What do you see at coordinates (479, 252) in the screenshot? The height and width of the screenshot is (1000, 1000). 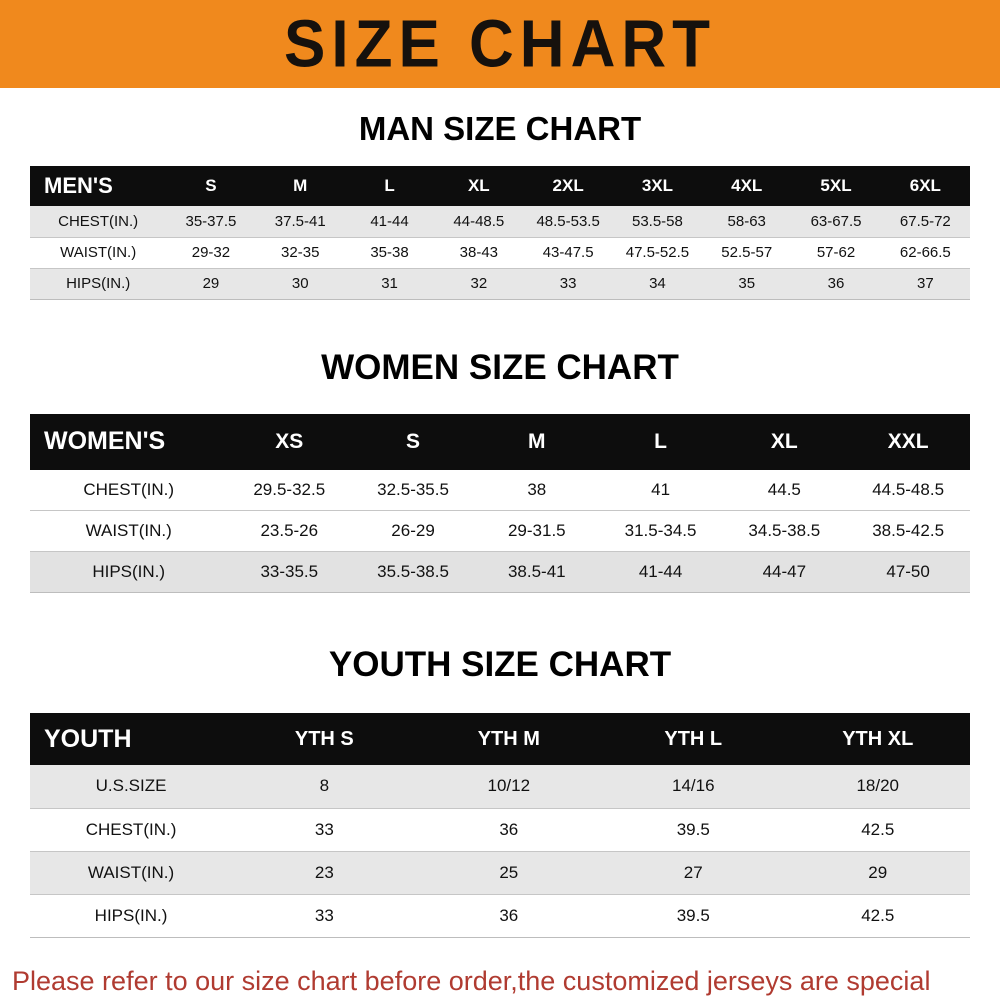 I see `size-cell: 38-43` at bounding box center [479, 252].